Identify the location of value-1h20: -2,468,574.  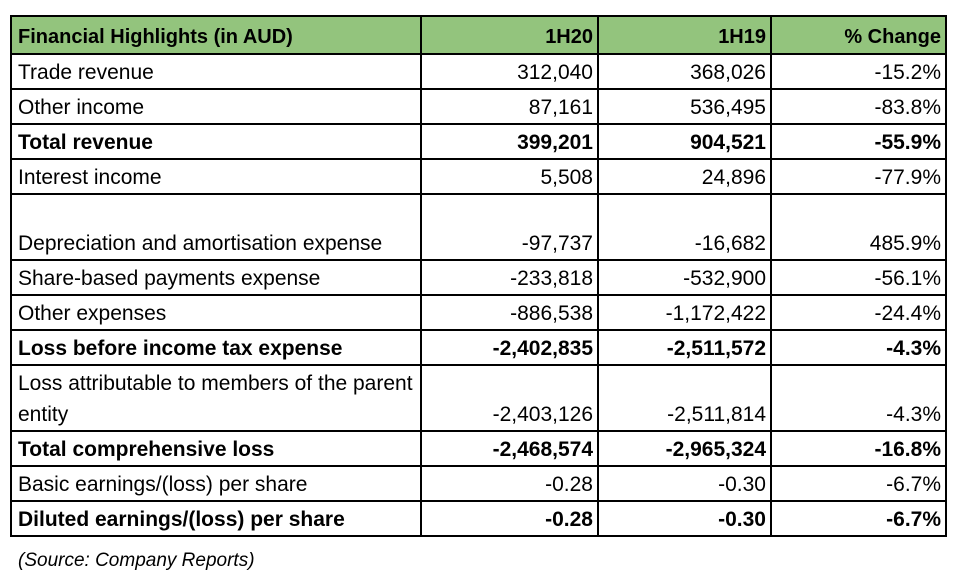
(509, 448).